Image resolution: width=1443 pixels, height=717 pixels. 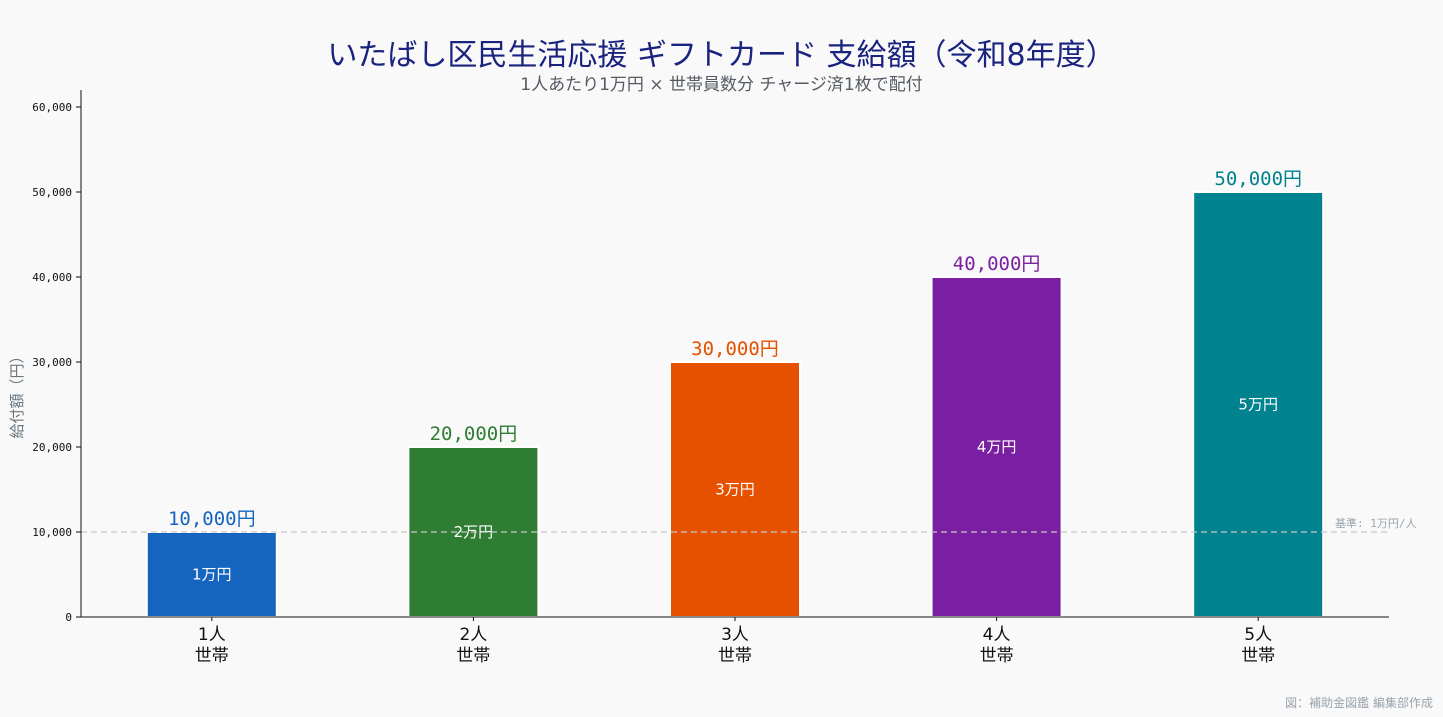 I want to click on x-tick-label: 4人, so click(x=997, y=635).